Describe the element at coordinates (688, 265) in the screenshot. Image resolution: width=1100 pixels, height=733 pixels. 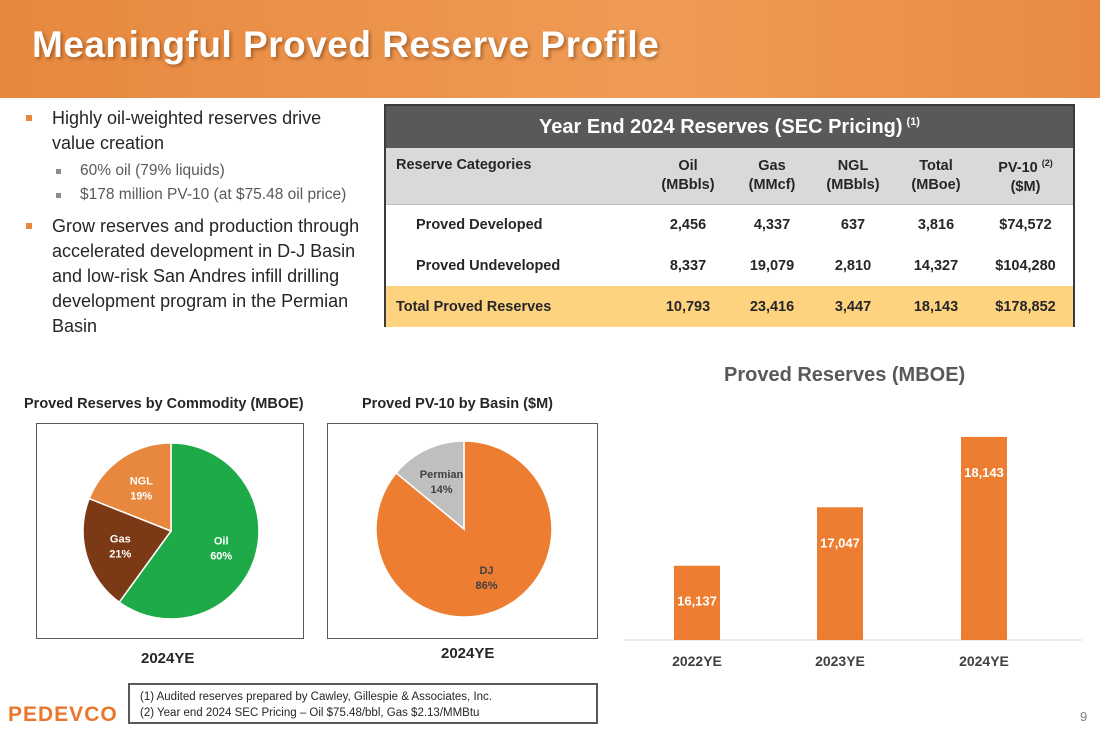
I see `table-cell: 8,337` at that location.